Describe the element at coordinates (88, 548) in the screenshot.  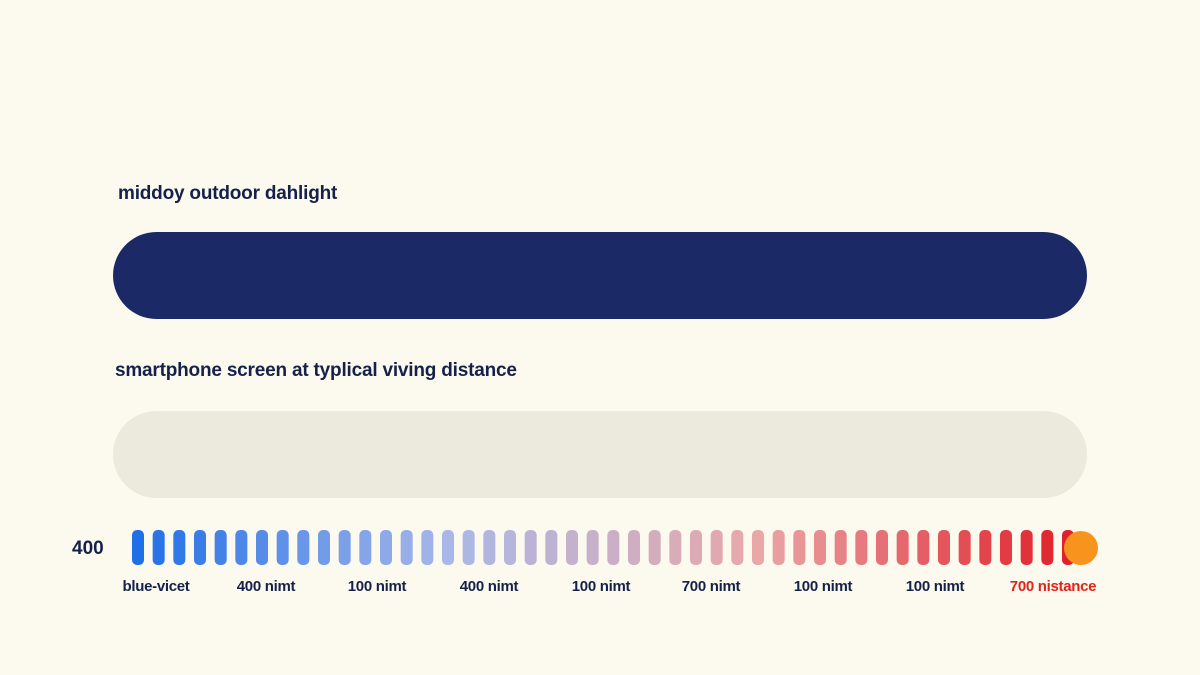
I see `scale-start-label: 400` at that location.